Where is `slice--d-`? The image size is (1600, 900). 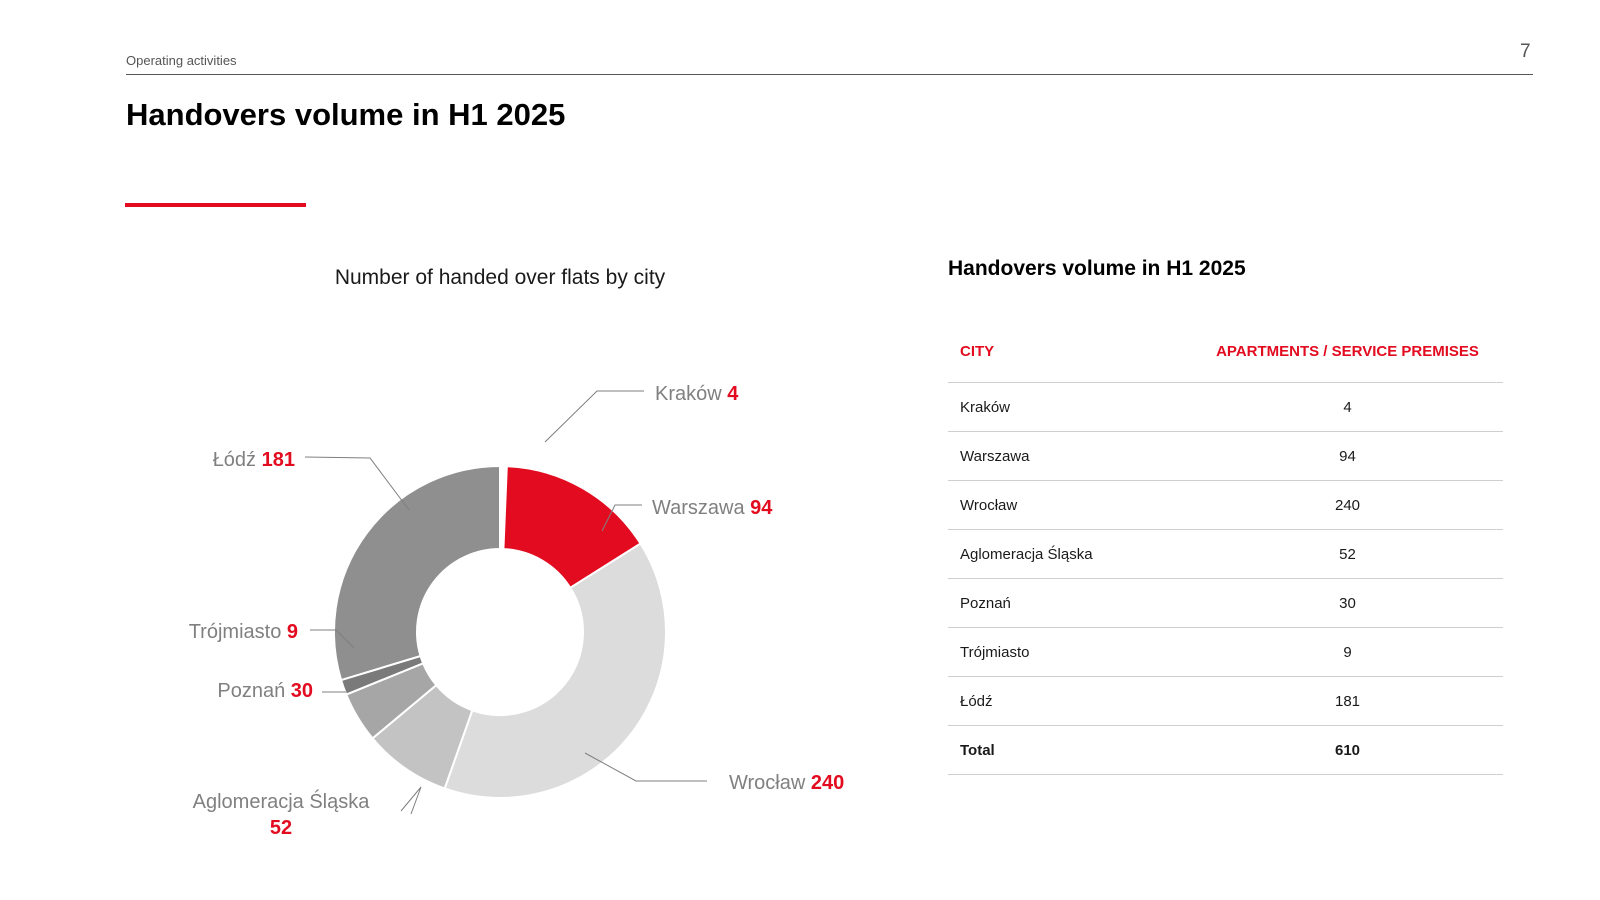 slice--d- is located at coordinates (417, 573).